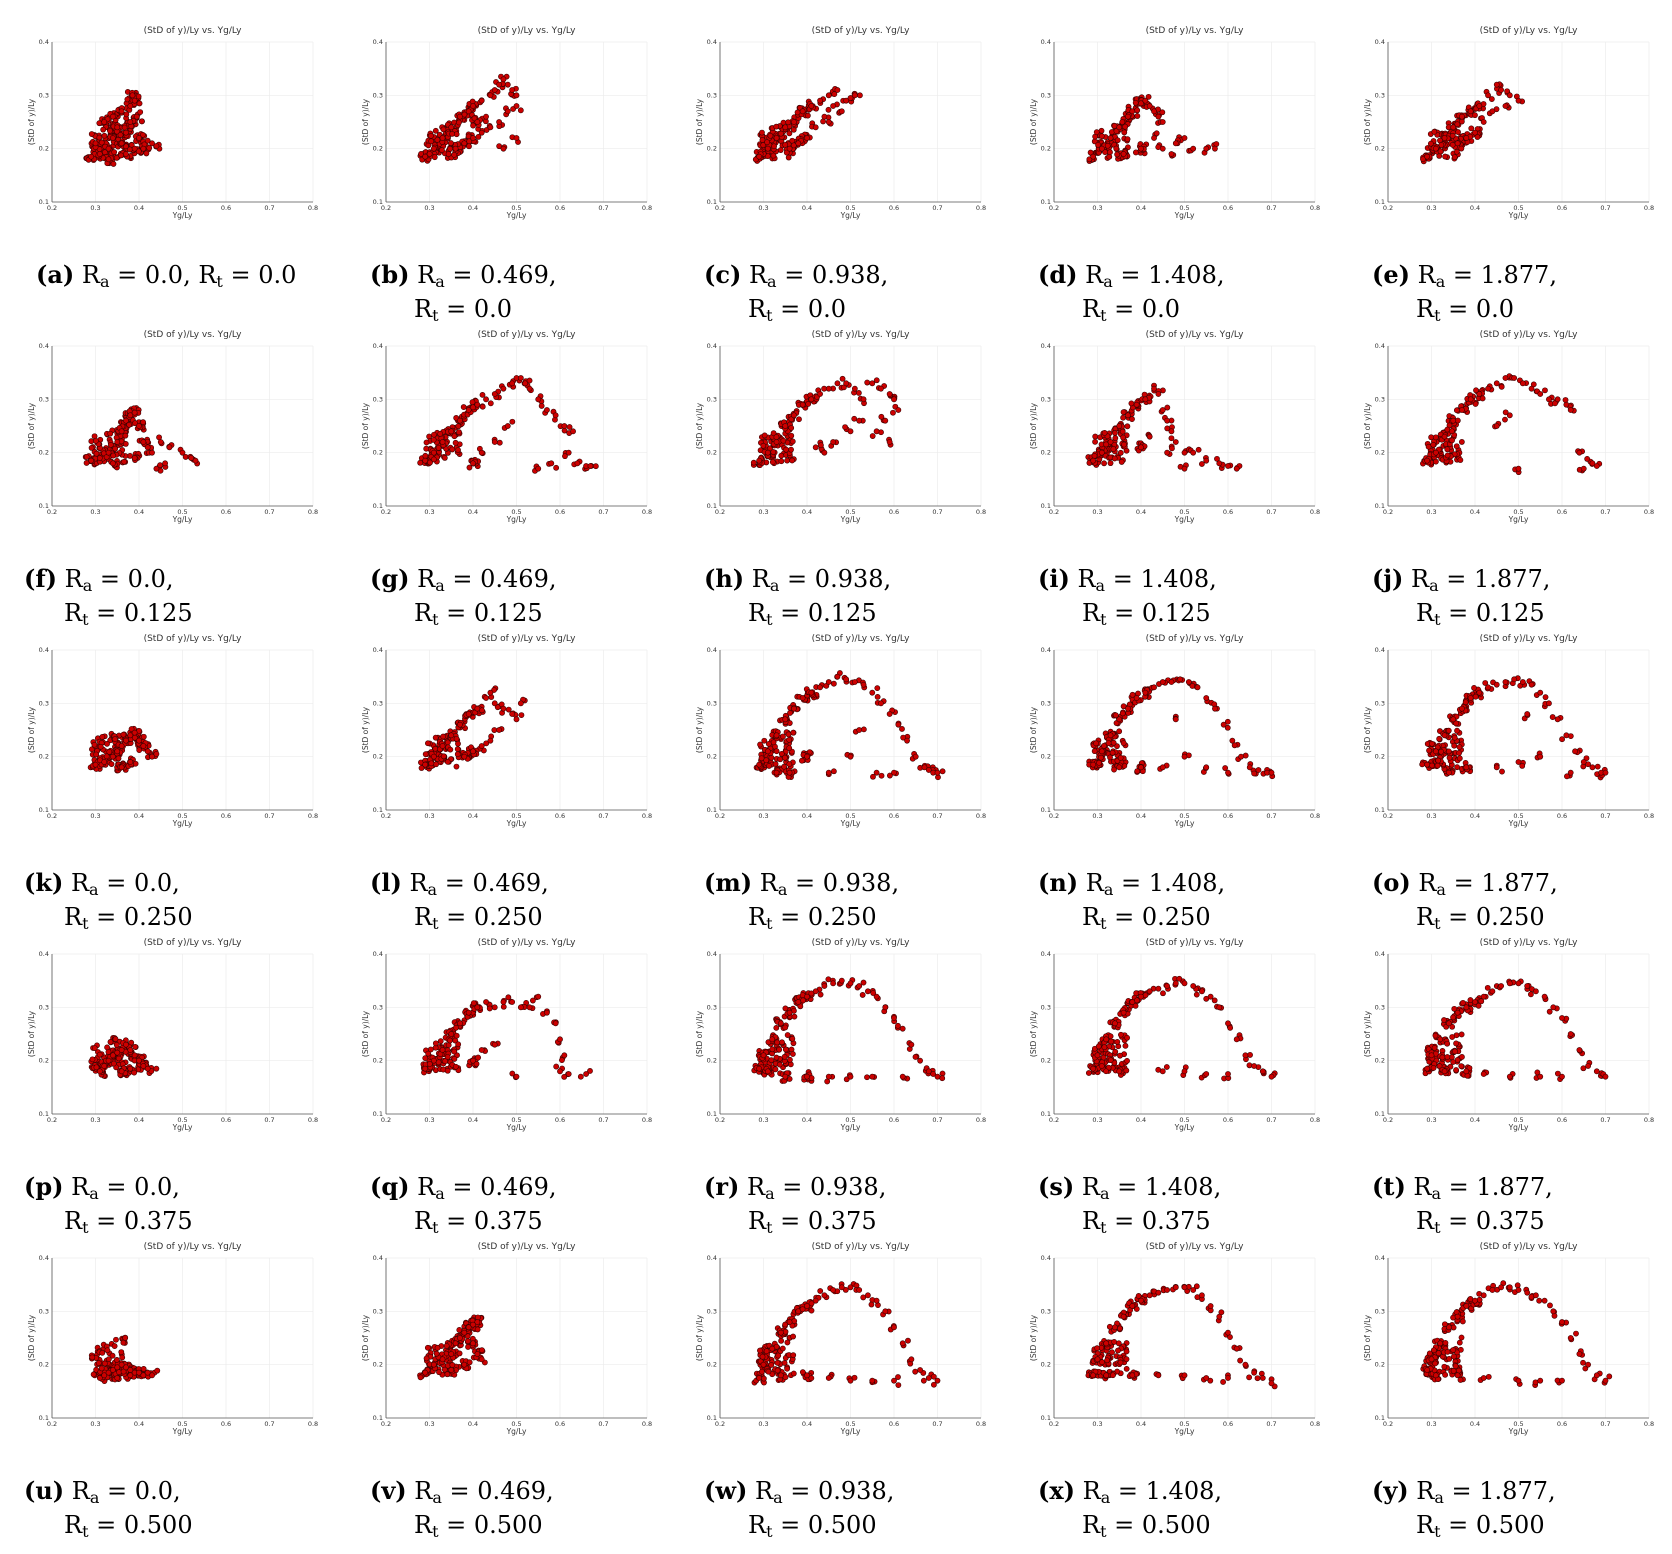  Describe the element at coordinates (473, 512) in the screenshot. I see `x-tick-label: 0.4` at that location.